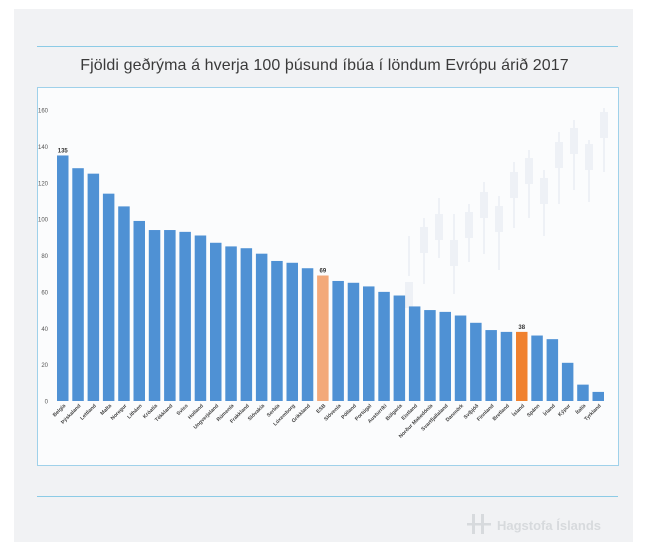  I want to click on y-tick-label: 100, so click(43, 221).